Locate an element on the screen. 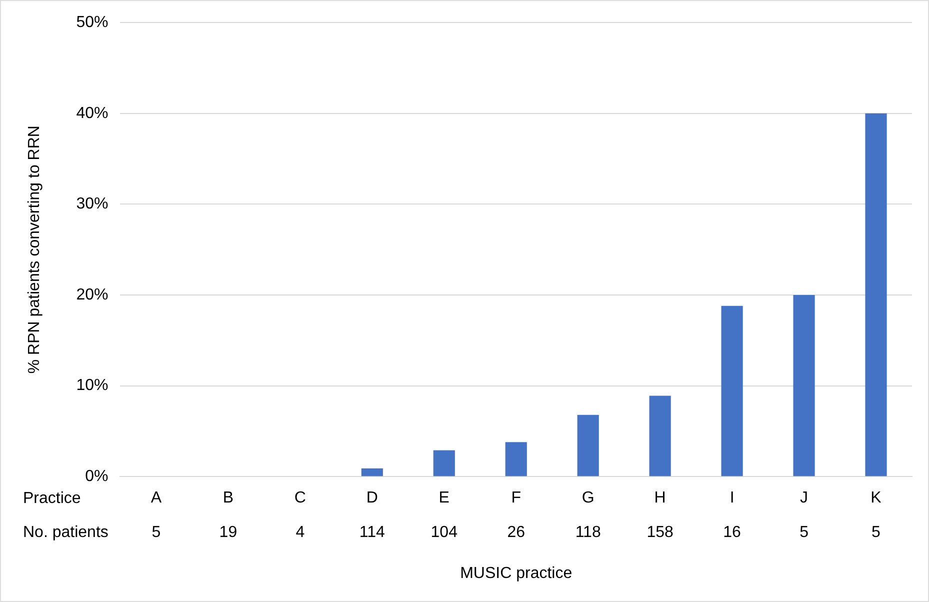 The height and width of the screenshot is (602, 929). x-tick-label: D is located at coordinates (372, 498).